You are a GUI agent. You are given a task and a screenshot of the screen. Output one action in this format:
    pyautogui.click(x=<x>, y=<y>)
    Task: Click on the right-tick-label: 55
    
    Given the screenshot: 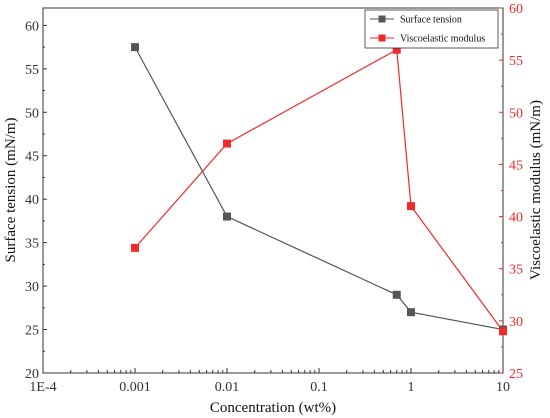 What is the action you would take?
    pyautogui.click(x=516, y=61)
    